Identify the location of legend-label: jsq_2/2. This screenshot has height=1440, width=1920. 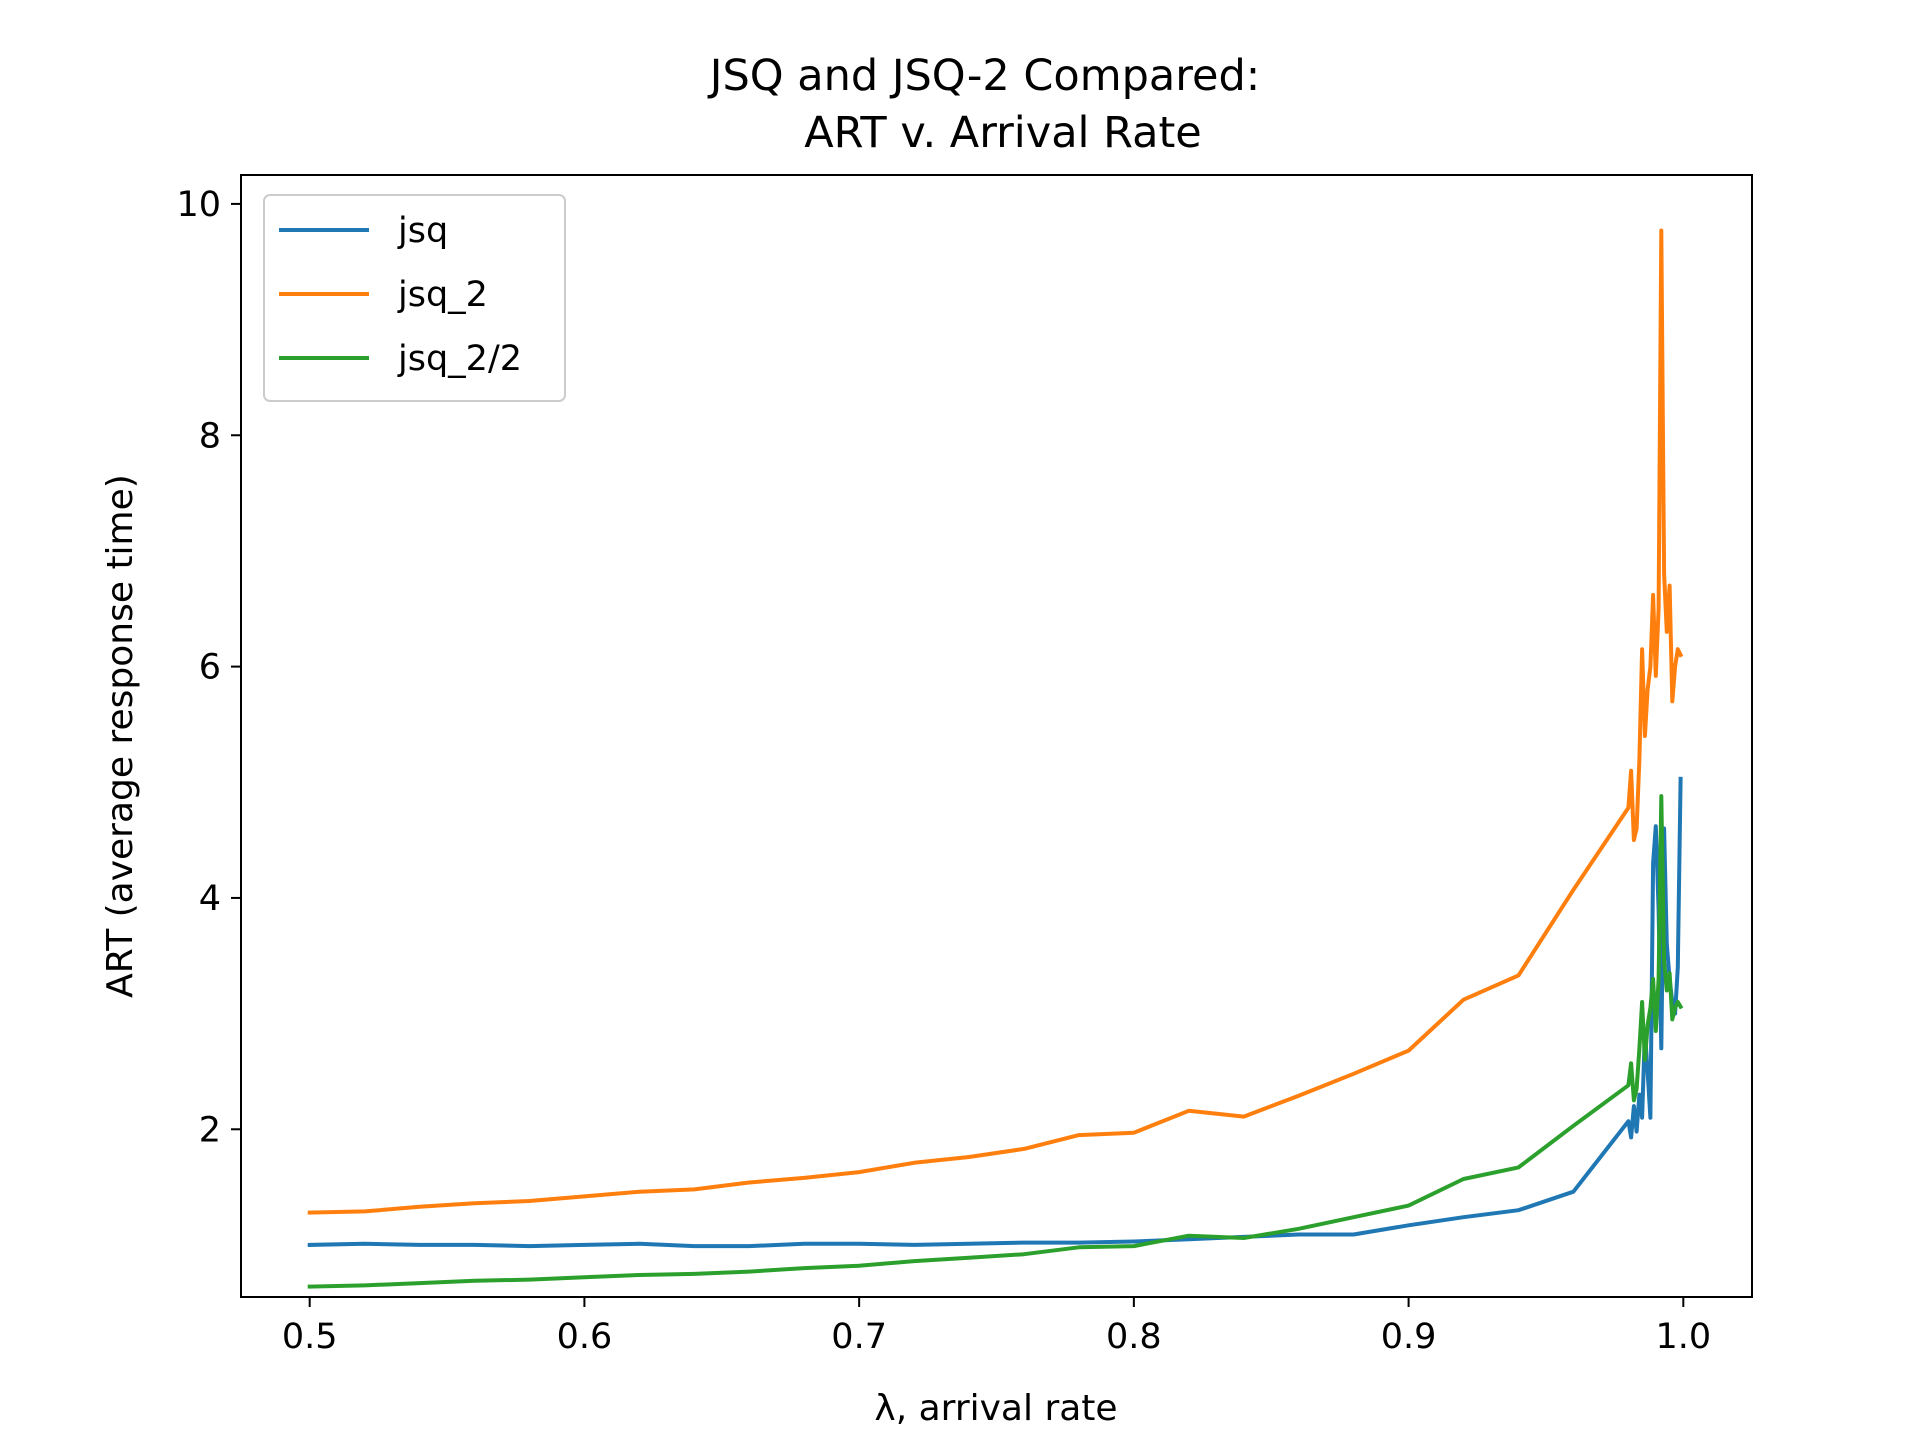
(459, 359).